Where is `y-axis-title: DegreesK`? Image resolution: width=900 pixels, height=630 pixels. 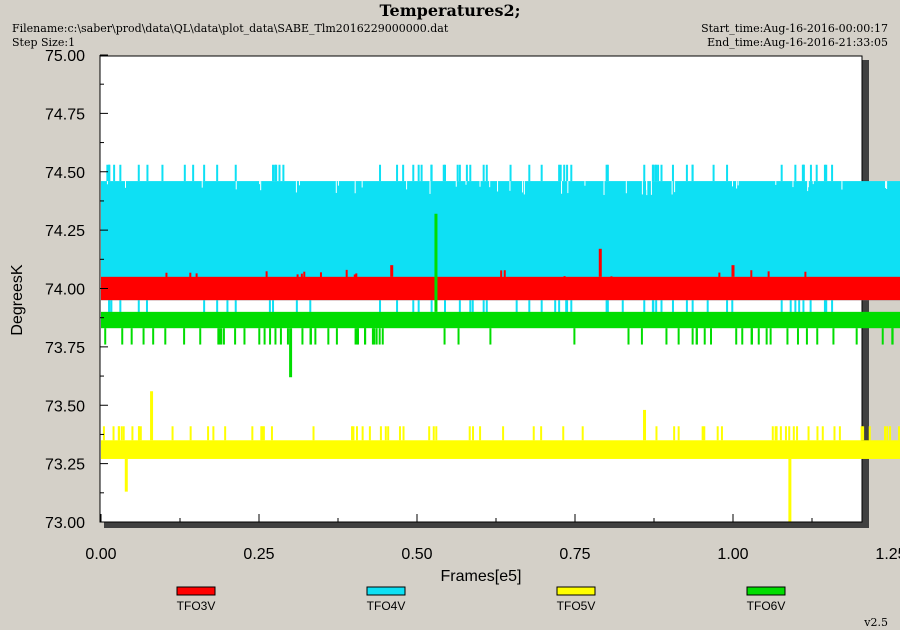 y-axis-title: DegreesK is located at coordinates (17, 299).